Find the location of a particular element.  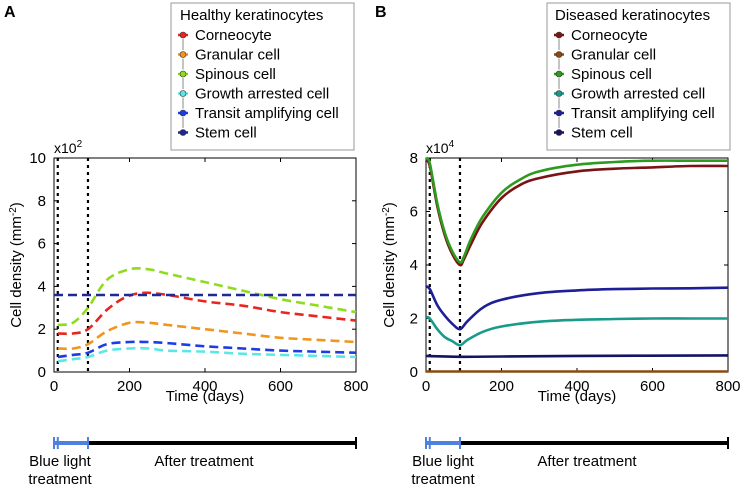

timeline-treatment-label-line1-a: Blue light is located at coordinates (60, 461).